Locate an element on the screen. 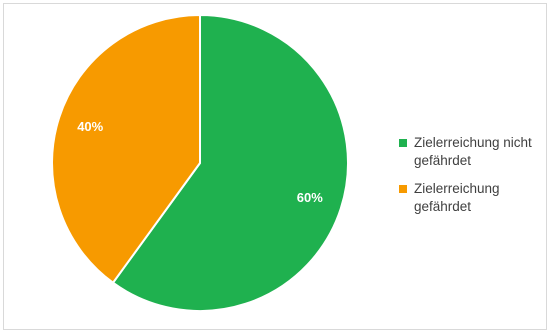 Image resolution: width=552 pixels, height=335 pixels. legend-label-endangered-line2: gefährdet is located at coordinates (442, 206).